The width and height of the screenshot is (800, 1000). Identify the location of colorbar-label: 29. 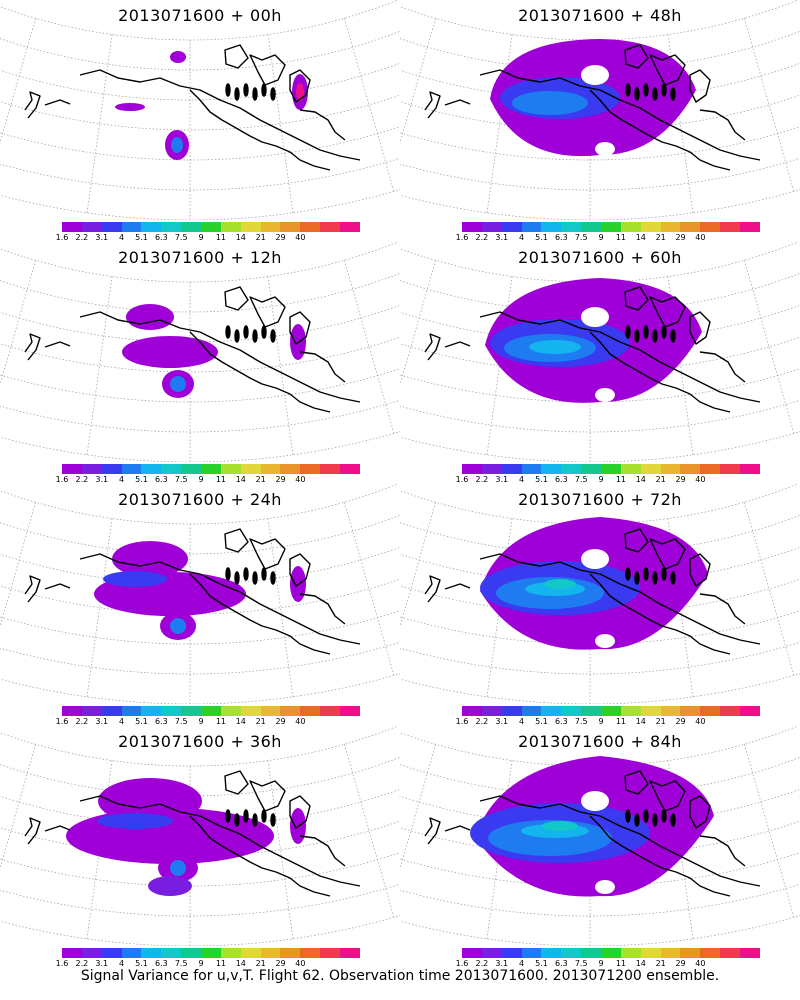
(680, 479).